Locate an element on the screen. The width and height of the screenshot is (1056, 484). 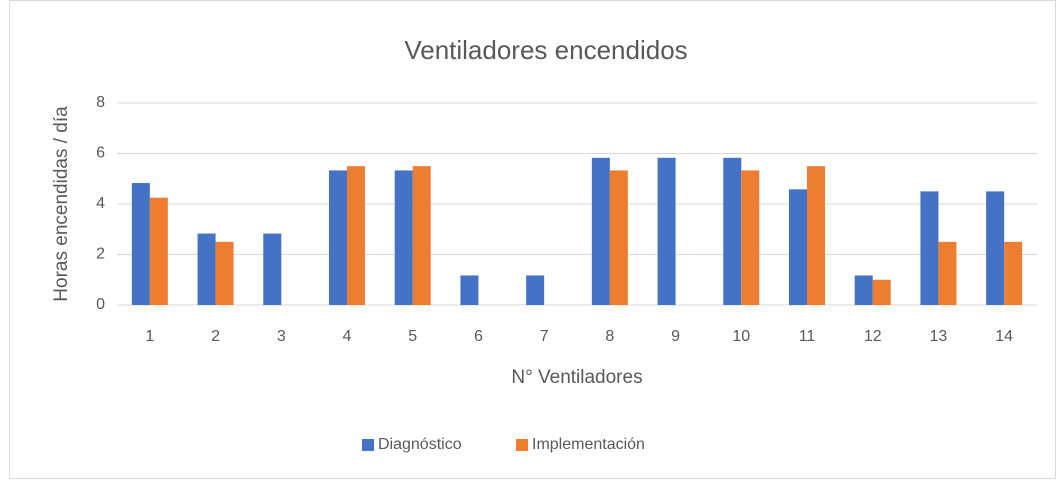
x-tick-label: 14 is located at coordinates (1004, 336).